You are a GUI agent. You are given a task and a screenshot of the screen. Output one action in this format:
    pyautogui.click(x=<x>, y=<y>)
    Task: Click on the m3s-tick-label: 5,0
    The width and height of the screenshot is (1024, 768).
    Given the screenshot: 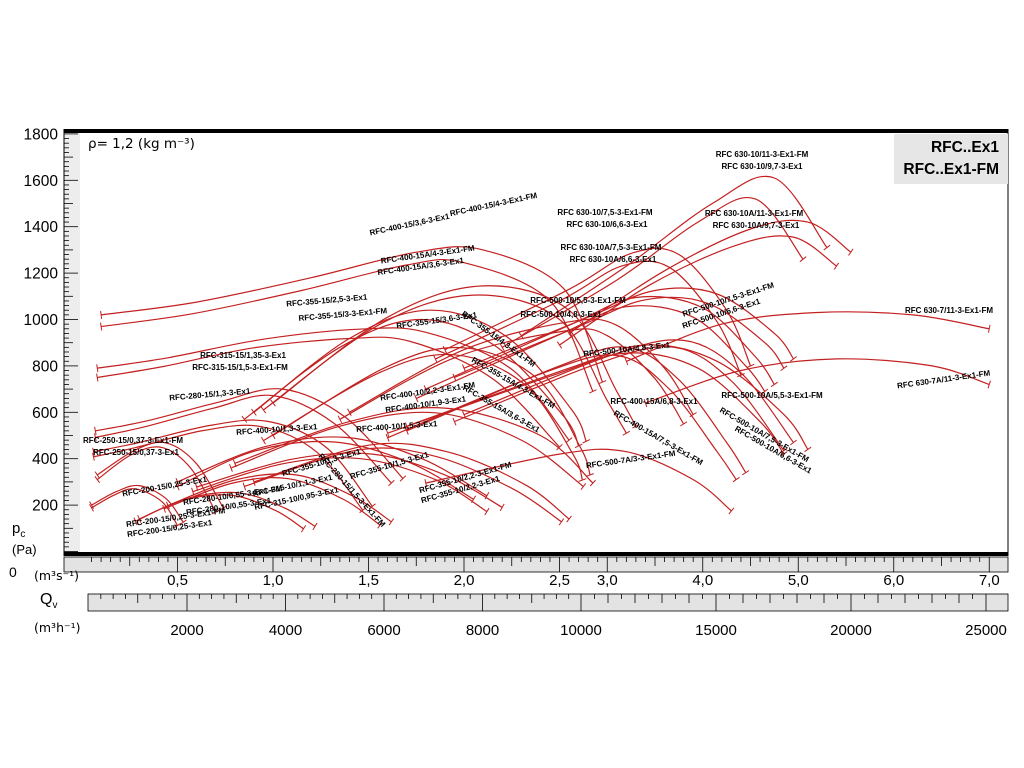 What is the action you would take?
    pyautogui.click(x=798, y=580)
    